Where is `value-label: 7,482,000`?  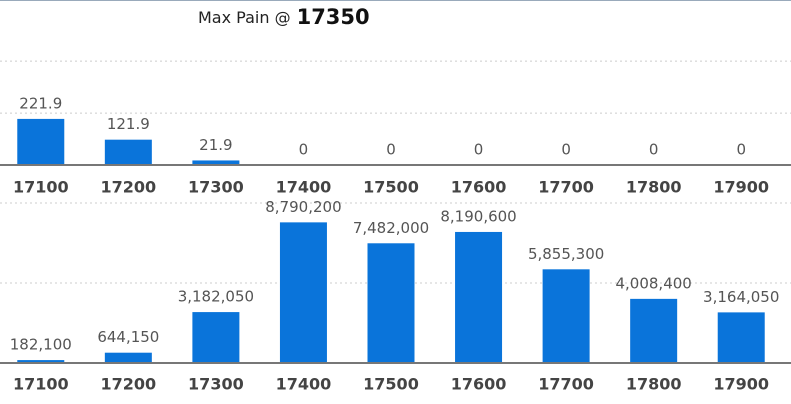
value-label: 7,482,000 is located at coordinates (391, 228).